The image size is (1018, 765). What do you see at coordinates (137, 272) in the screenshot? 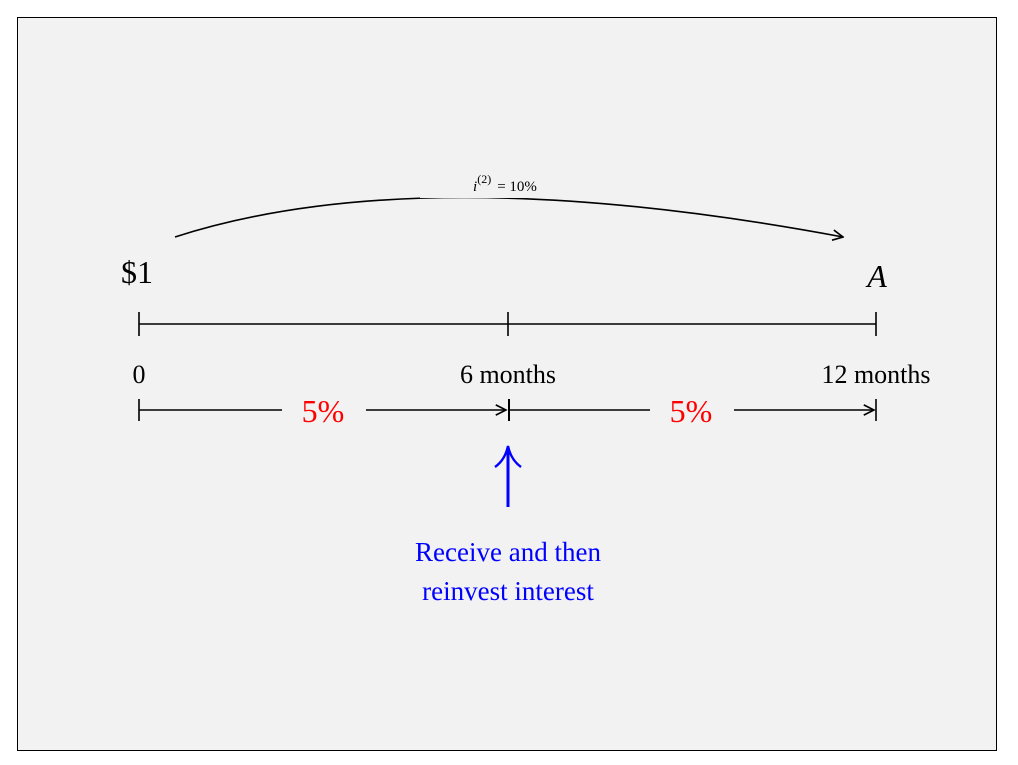
I see `start-value: $1` at bounding box center [137, 272].